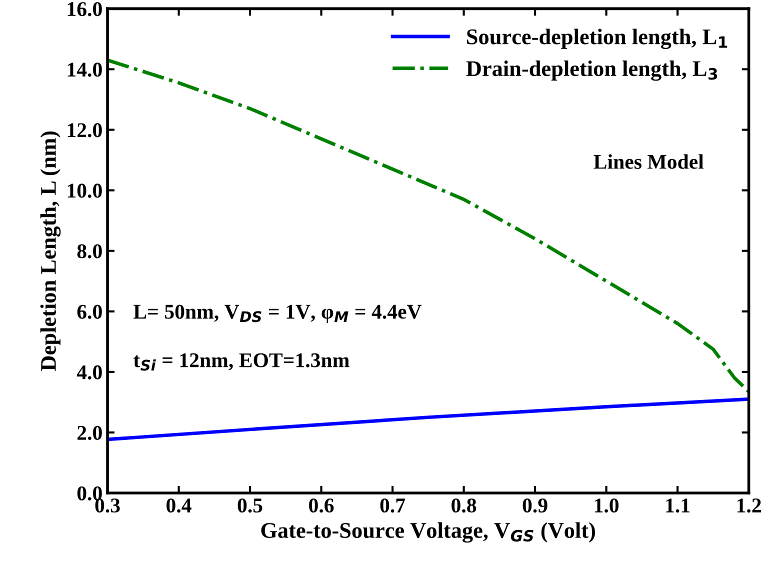 Image resolution: width=768 pixels, height=580 pixels. Describe the element at coordinates (597, 39) in the screenshot. I see `legend-label: Source-depletion length, L$_{1}$` at that location.